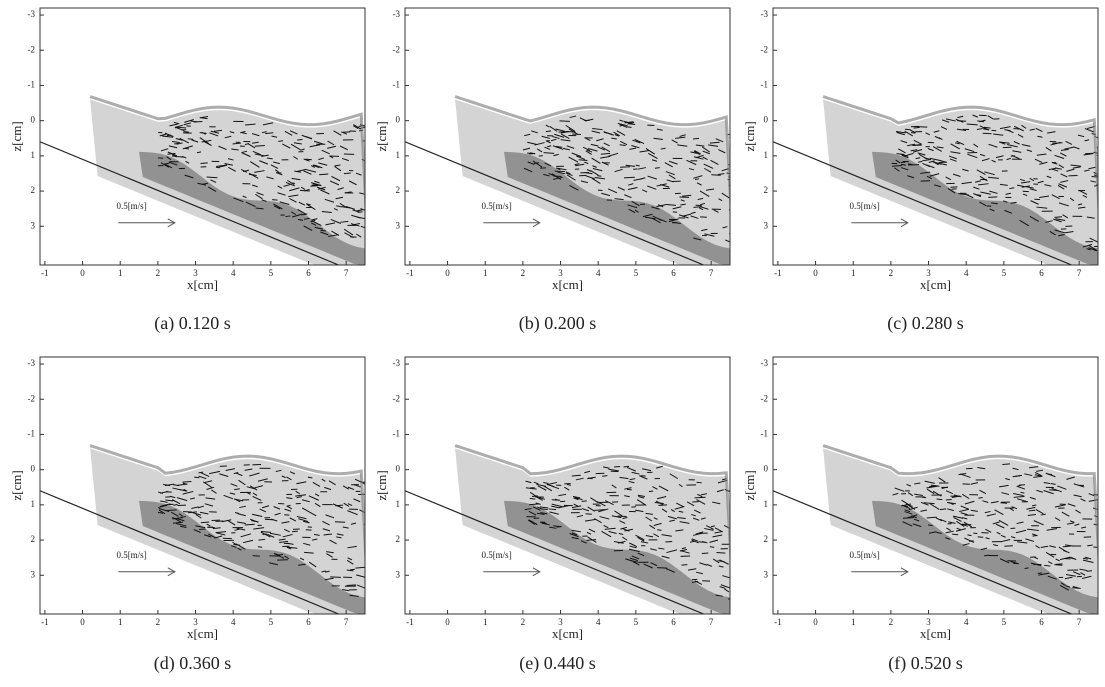  Describe the element at coordinates (925, 323) in the screenshot. I see `caption: (c) 0.280 s` at that location.